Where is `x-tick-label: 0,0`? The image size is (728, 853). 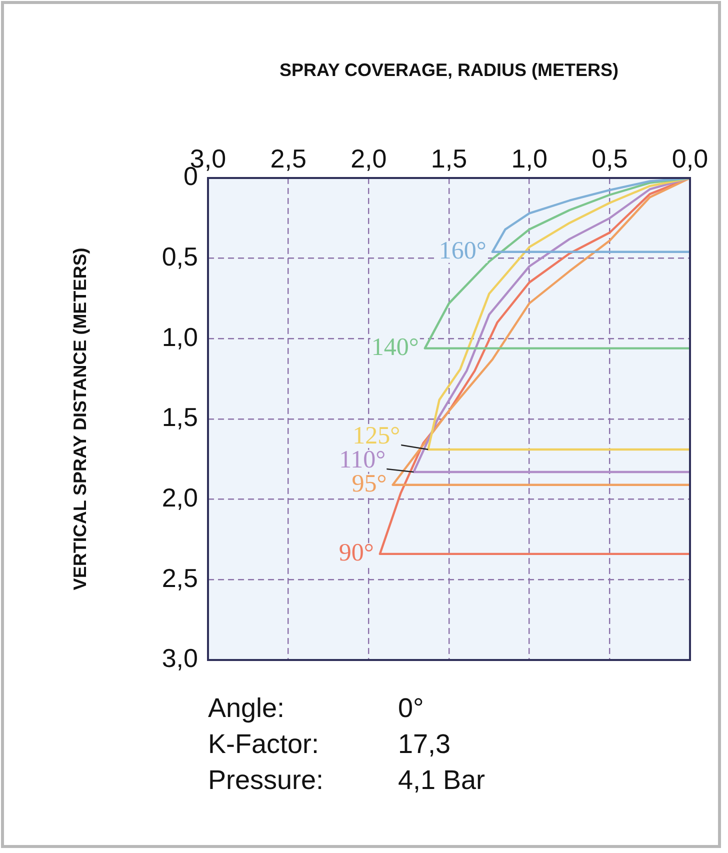 x-tick-label: 0,0 is located at coordinates (690, 159).